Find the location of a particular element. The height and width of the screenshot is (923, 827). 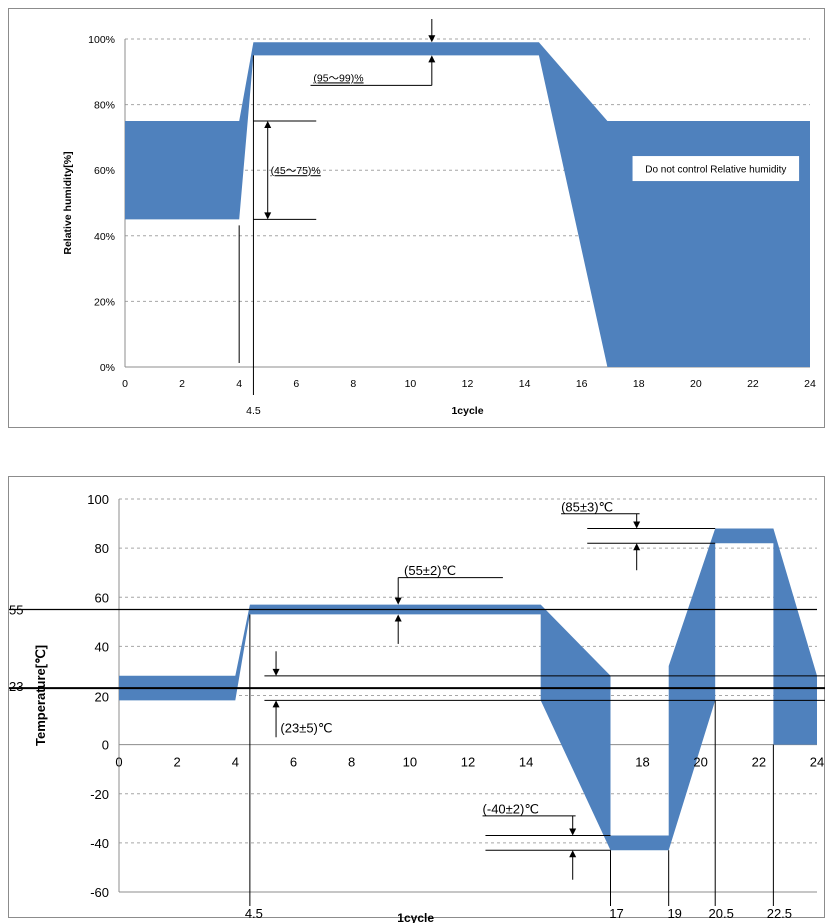

annotation-no-control: Do not control Relative humidity is located at coordinates (715, 170).